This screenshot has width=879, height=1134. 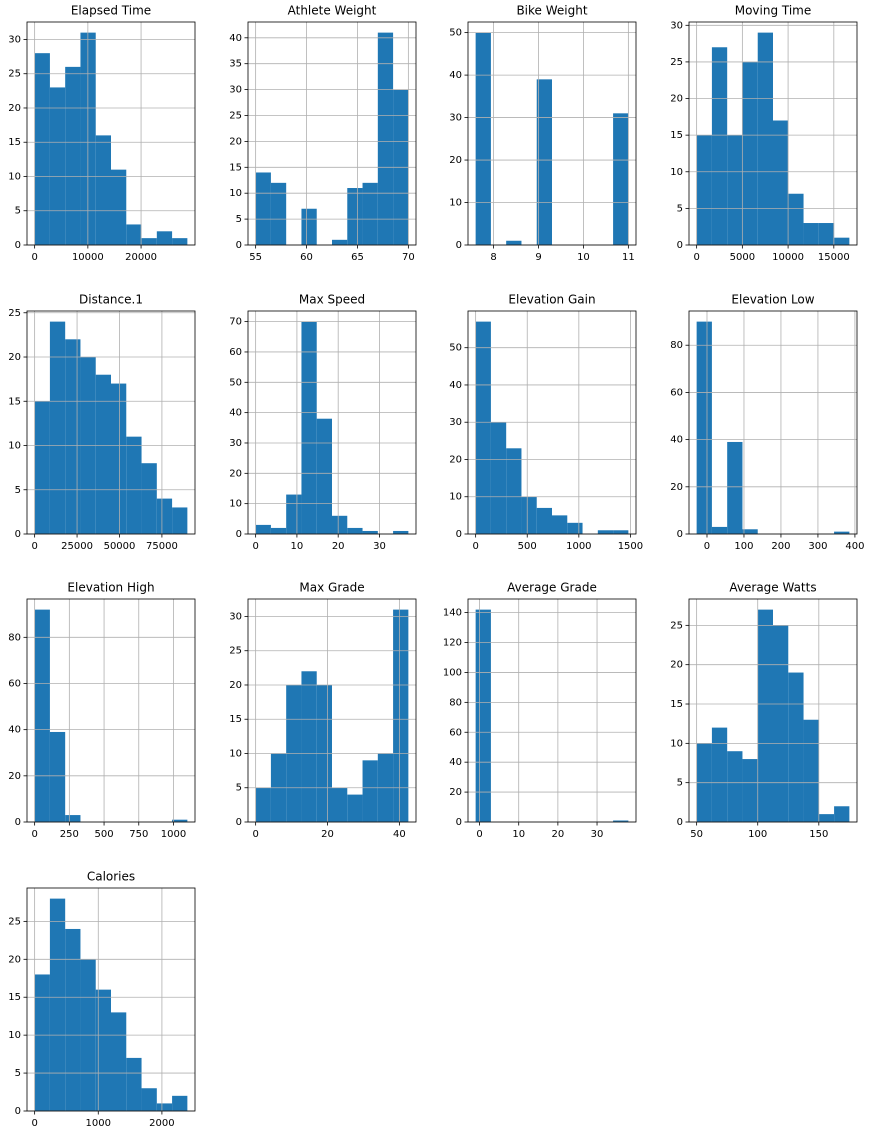 What do you see at coordinates (551, 300) in the screenshot?
I see `subplot-title: Elevation Gain` at bounding box center [551, 300].